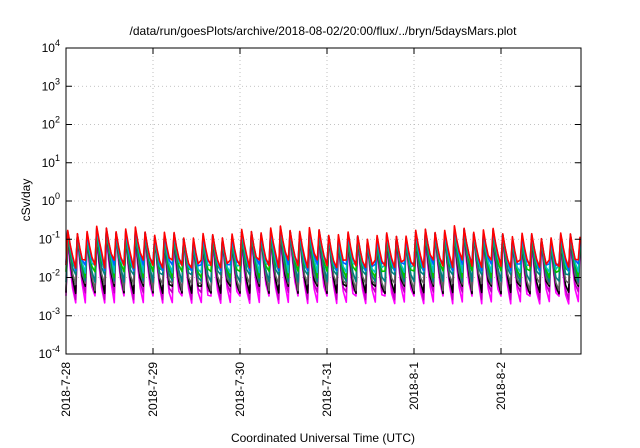  I want to click on y-tick-label: 10⁻³, so click(49, 314).